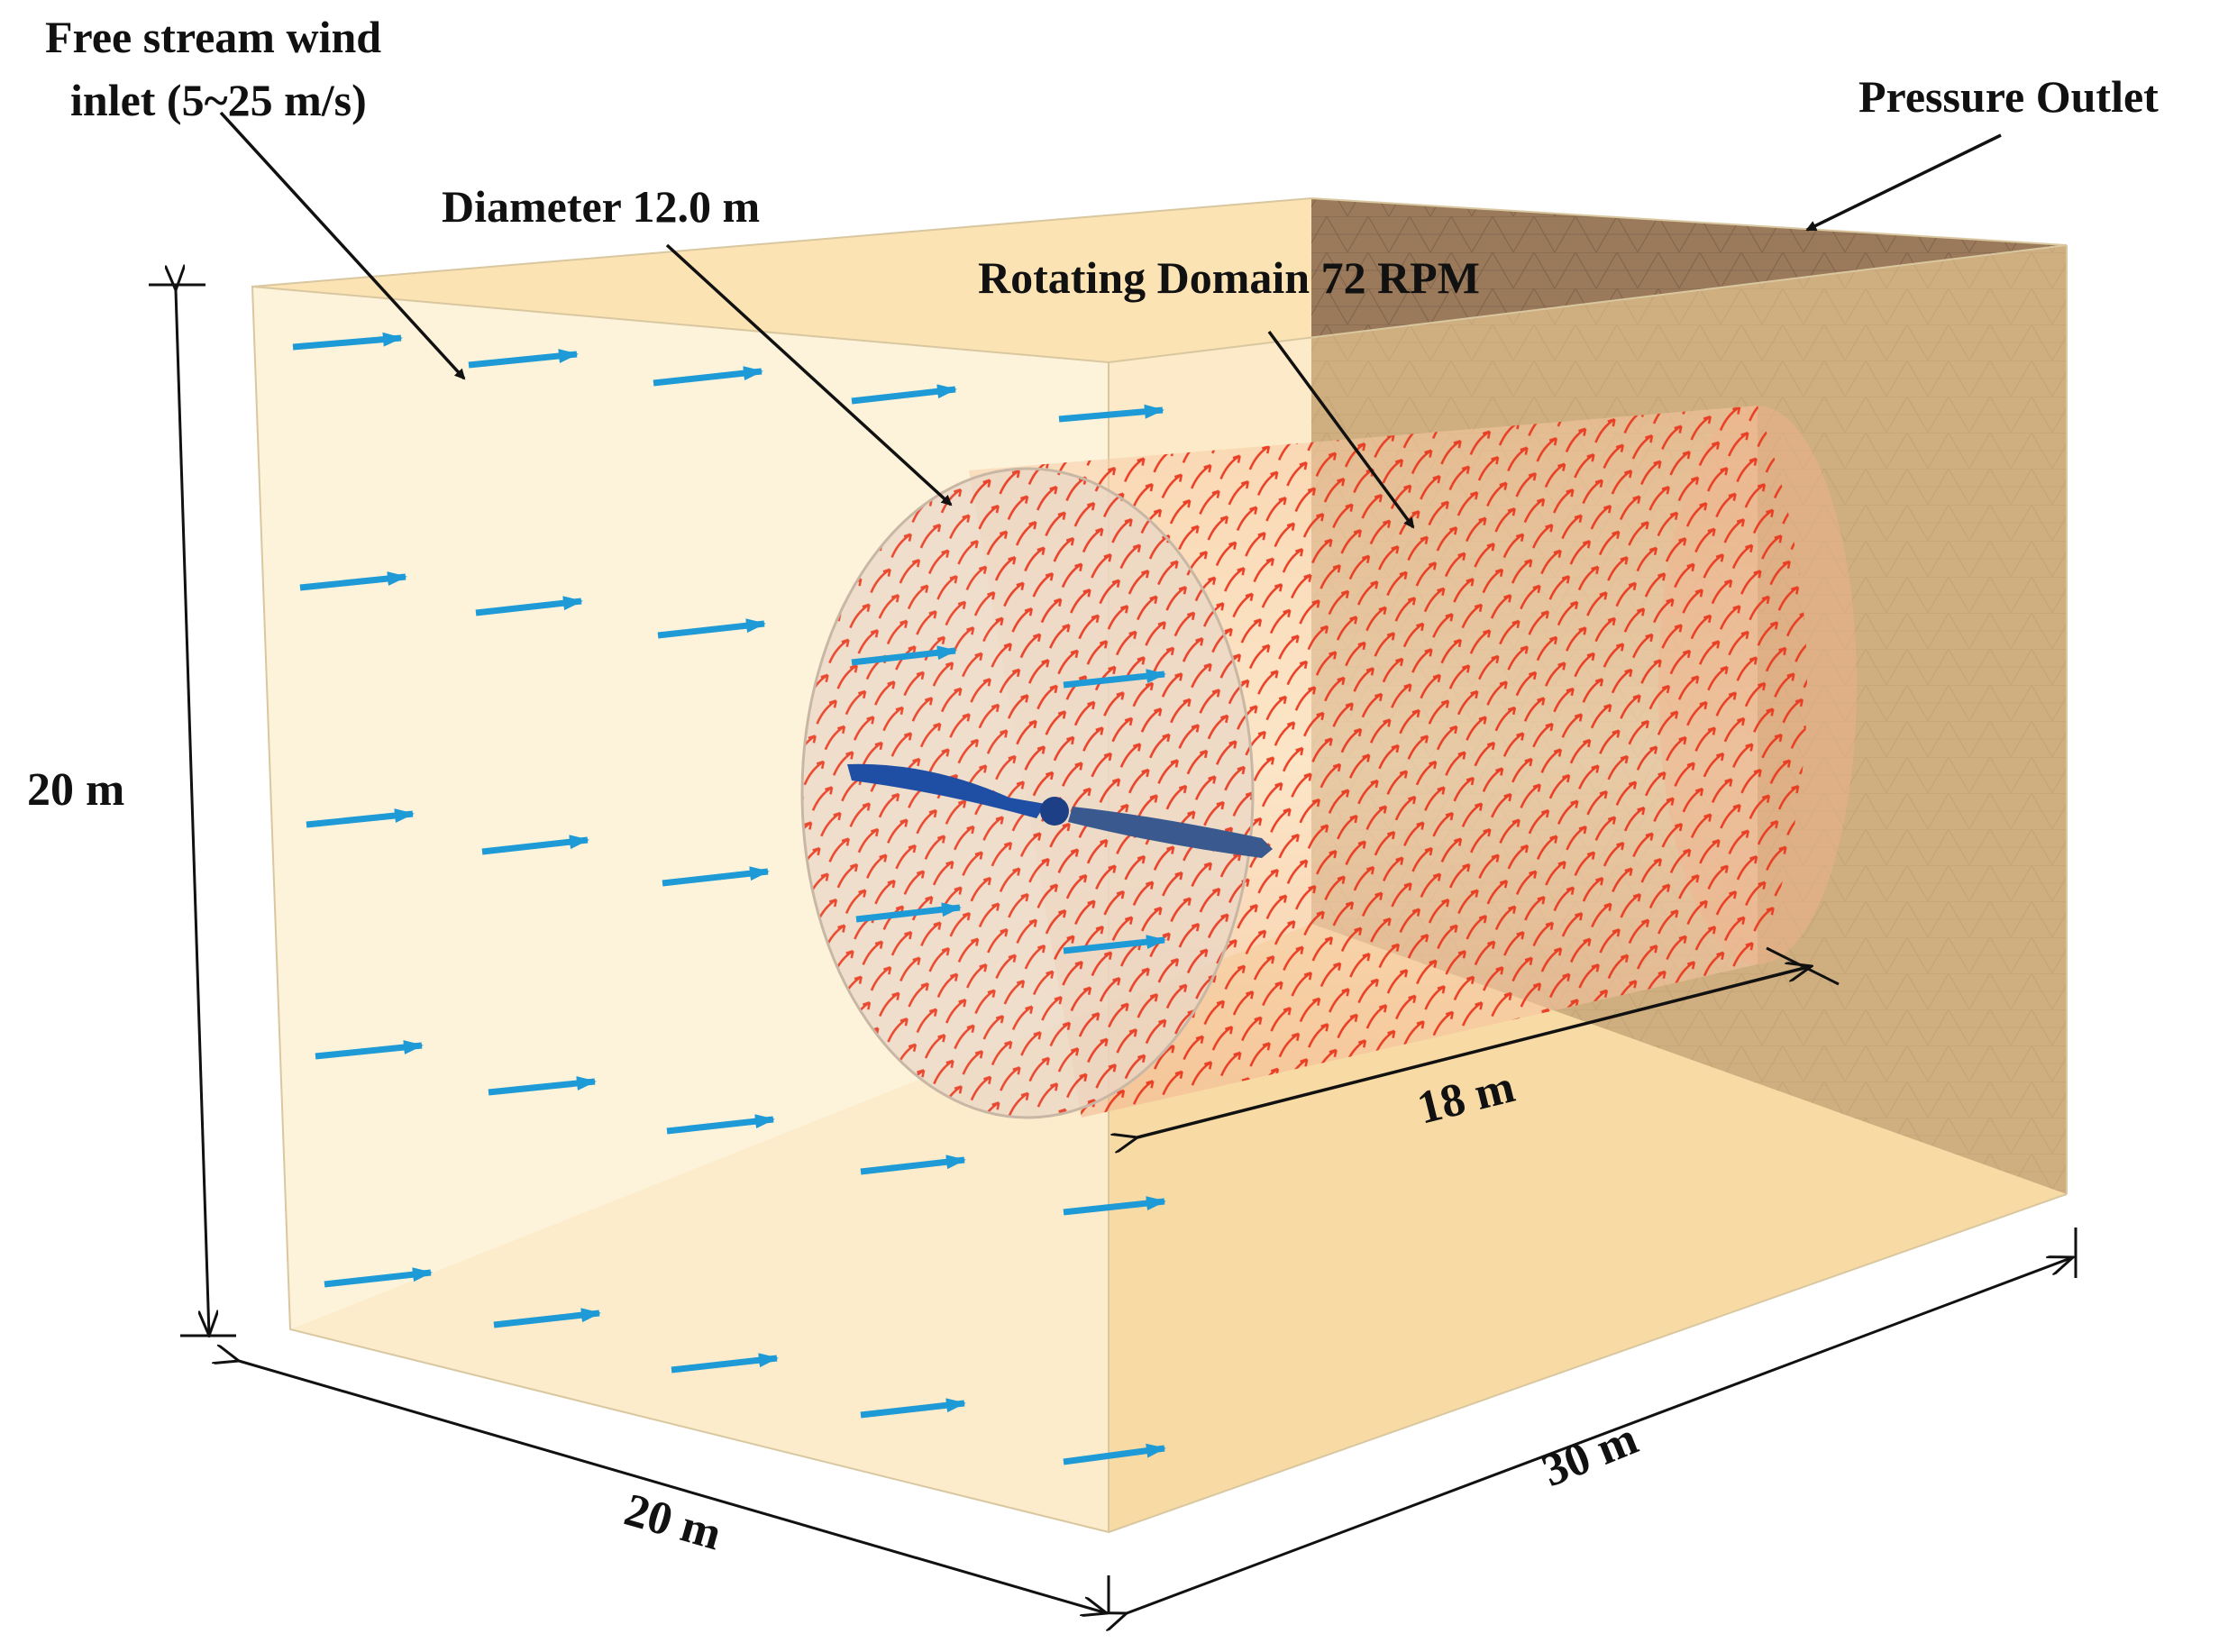  What do you see at coordinates (1171, 833) in the screenshot?
I see `blade-back` at bounding box center [1171, 833].